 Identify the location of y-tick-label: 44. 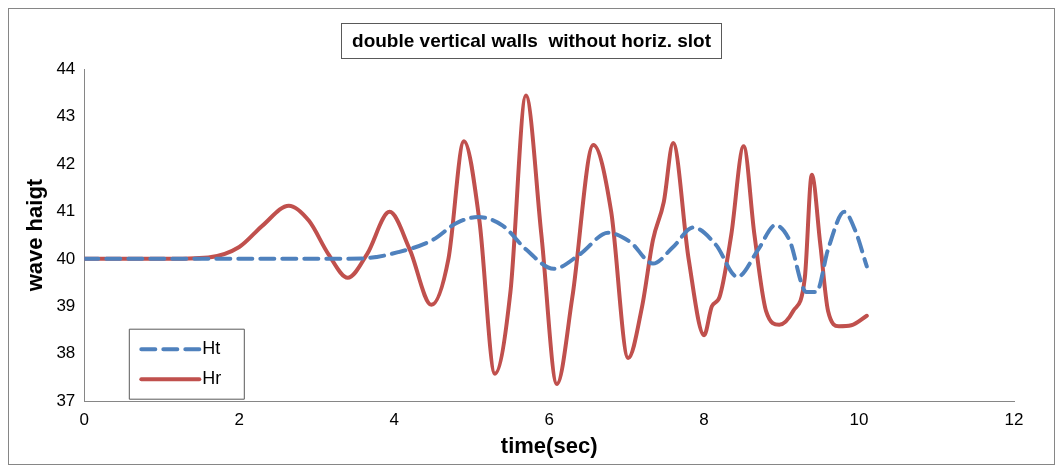
(66, 68).